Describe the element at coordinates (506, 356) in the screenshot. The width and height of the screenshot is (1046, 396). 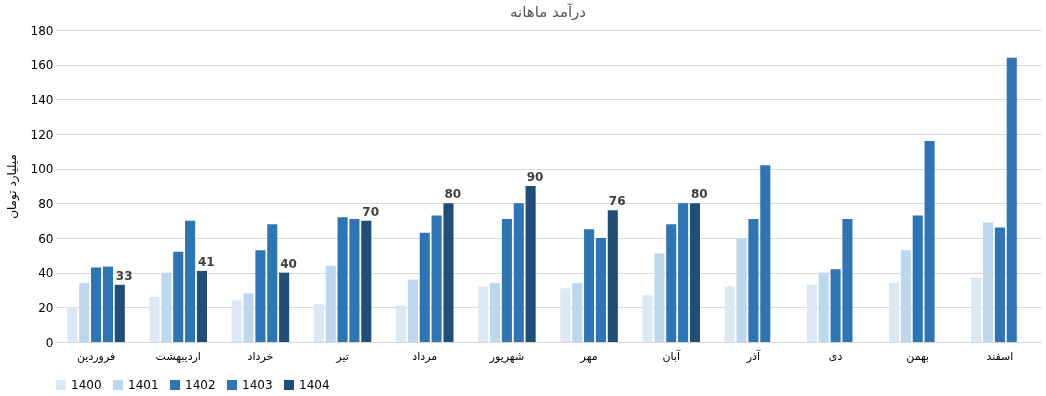
I see `x-tick-label: شهریور` at that location.